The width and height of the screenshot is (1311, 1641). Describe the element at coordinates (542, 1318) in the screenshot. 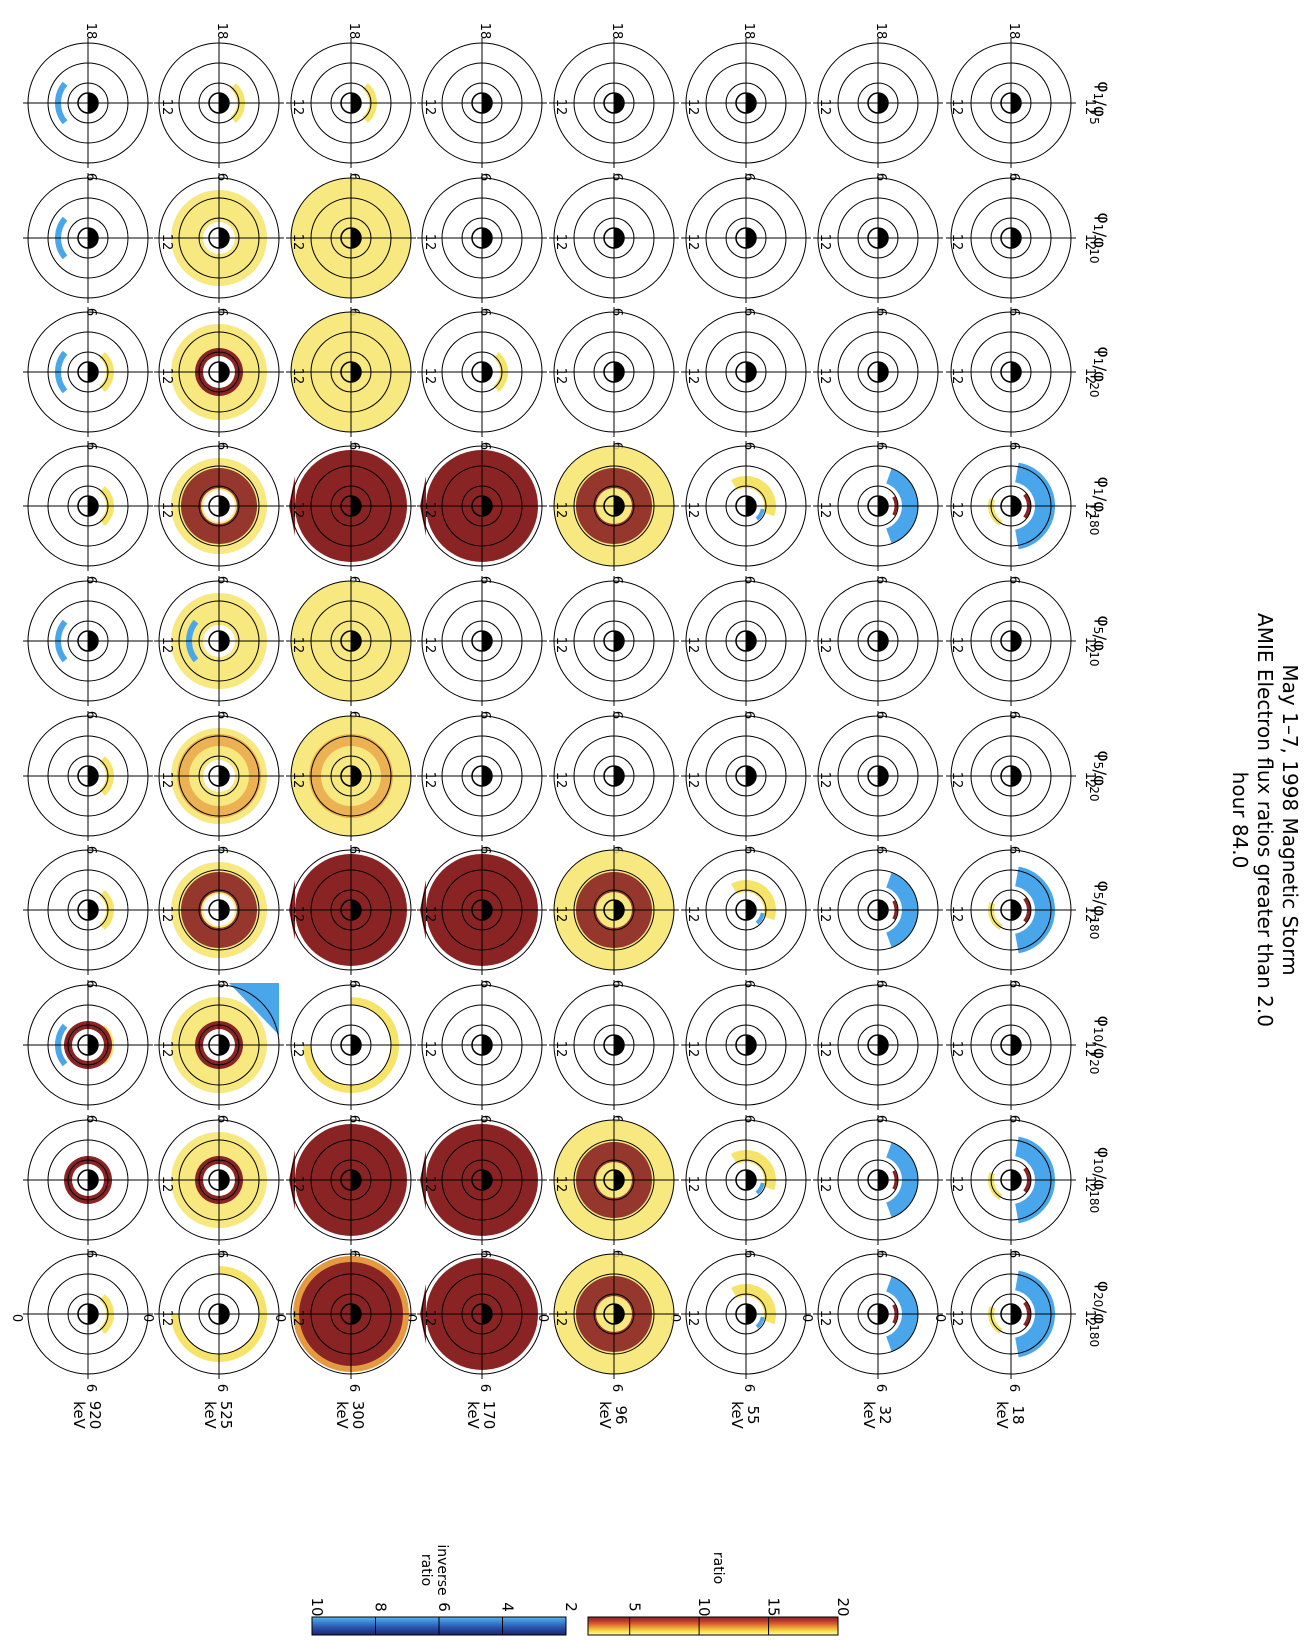

I see `mlt-label-0: 0` at that location.